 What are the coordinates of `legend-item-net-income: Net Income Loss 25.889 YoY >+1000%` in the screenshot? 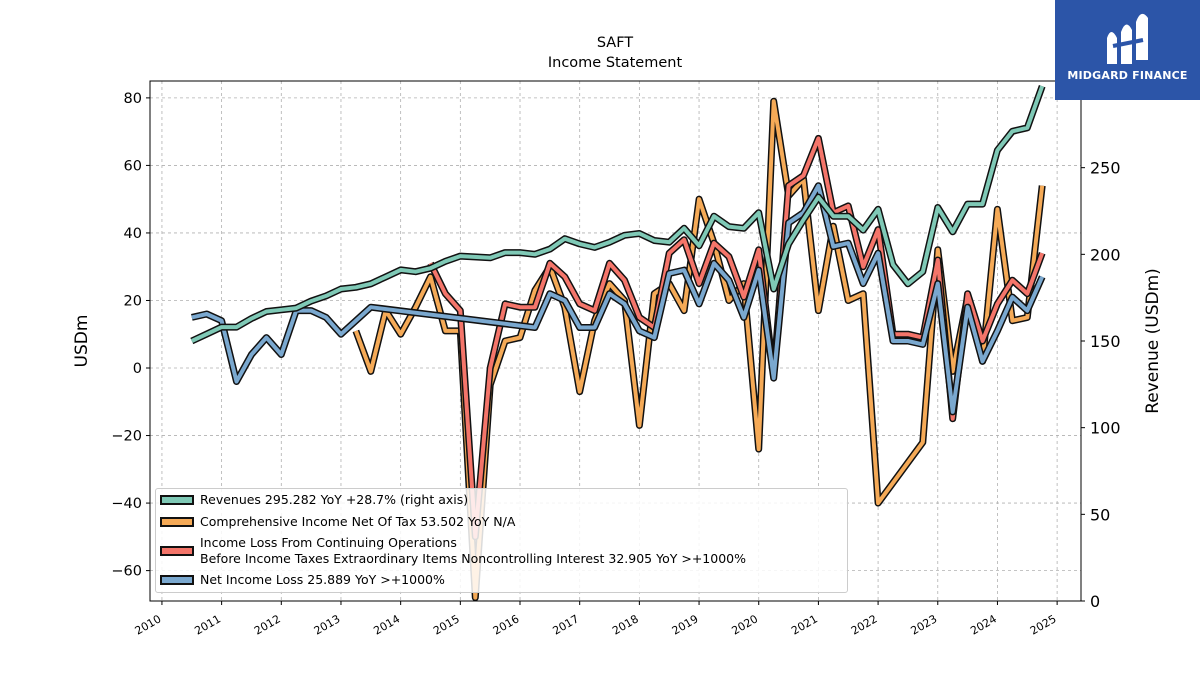 It's located at (302, 580).